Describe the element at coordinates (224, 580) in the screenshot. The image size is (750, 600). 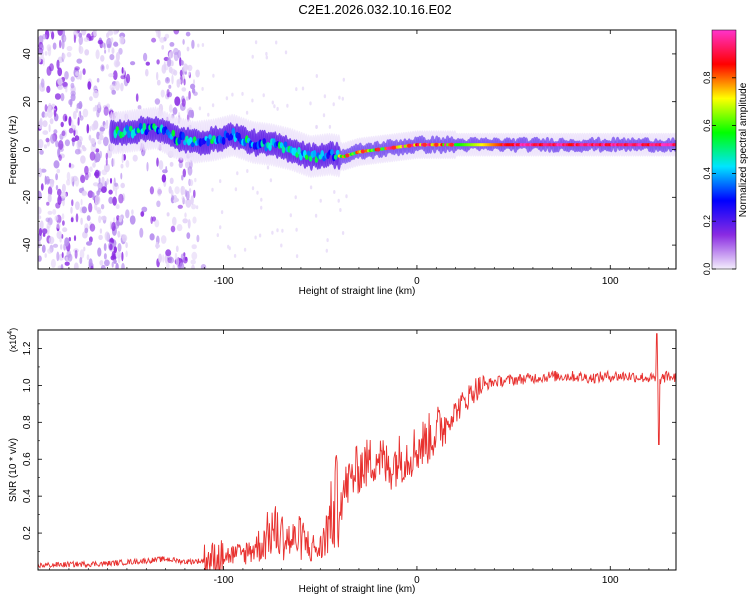
I see `snr-x-tick-label: -100` at that location.